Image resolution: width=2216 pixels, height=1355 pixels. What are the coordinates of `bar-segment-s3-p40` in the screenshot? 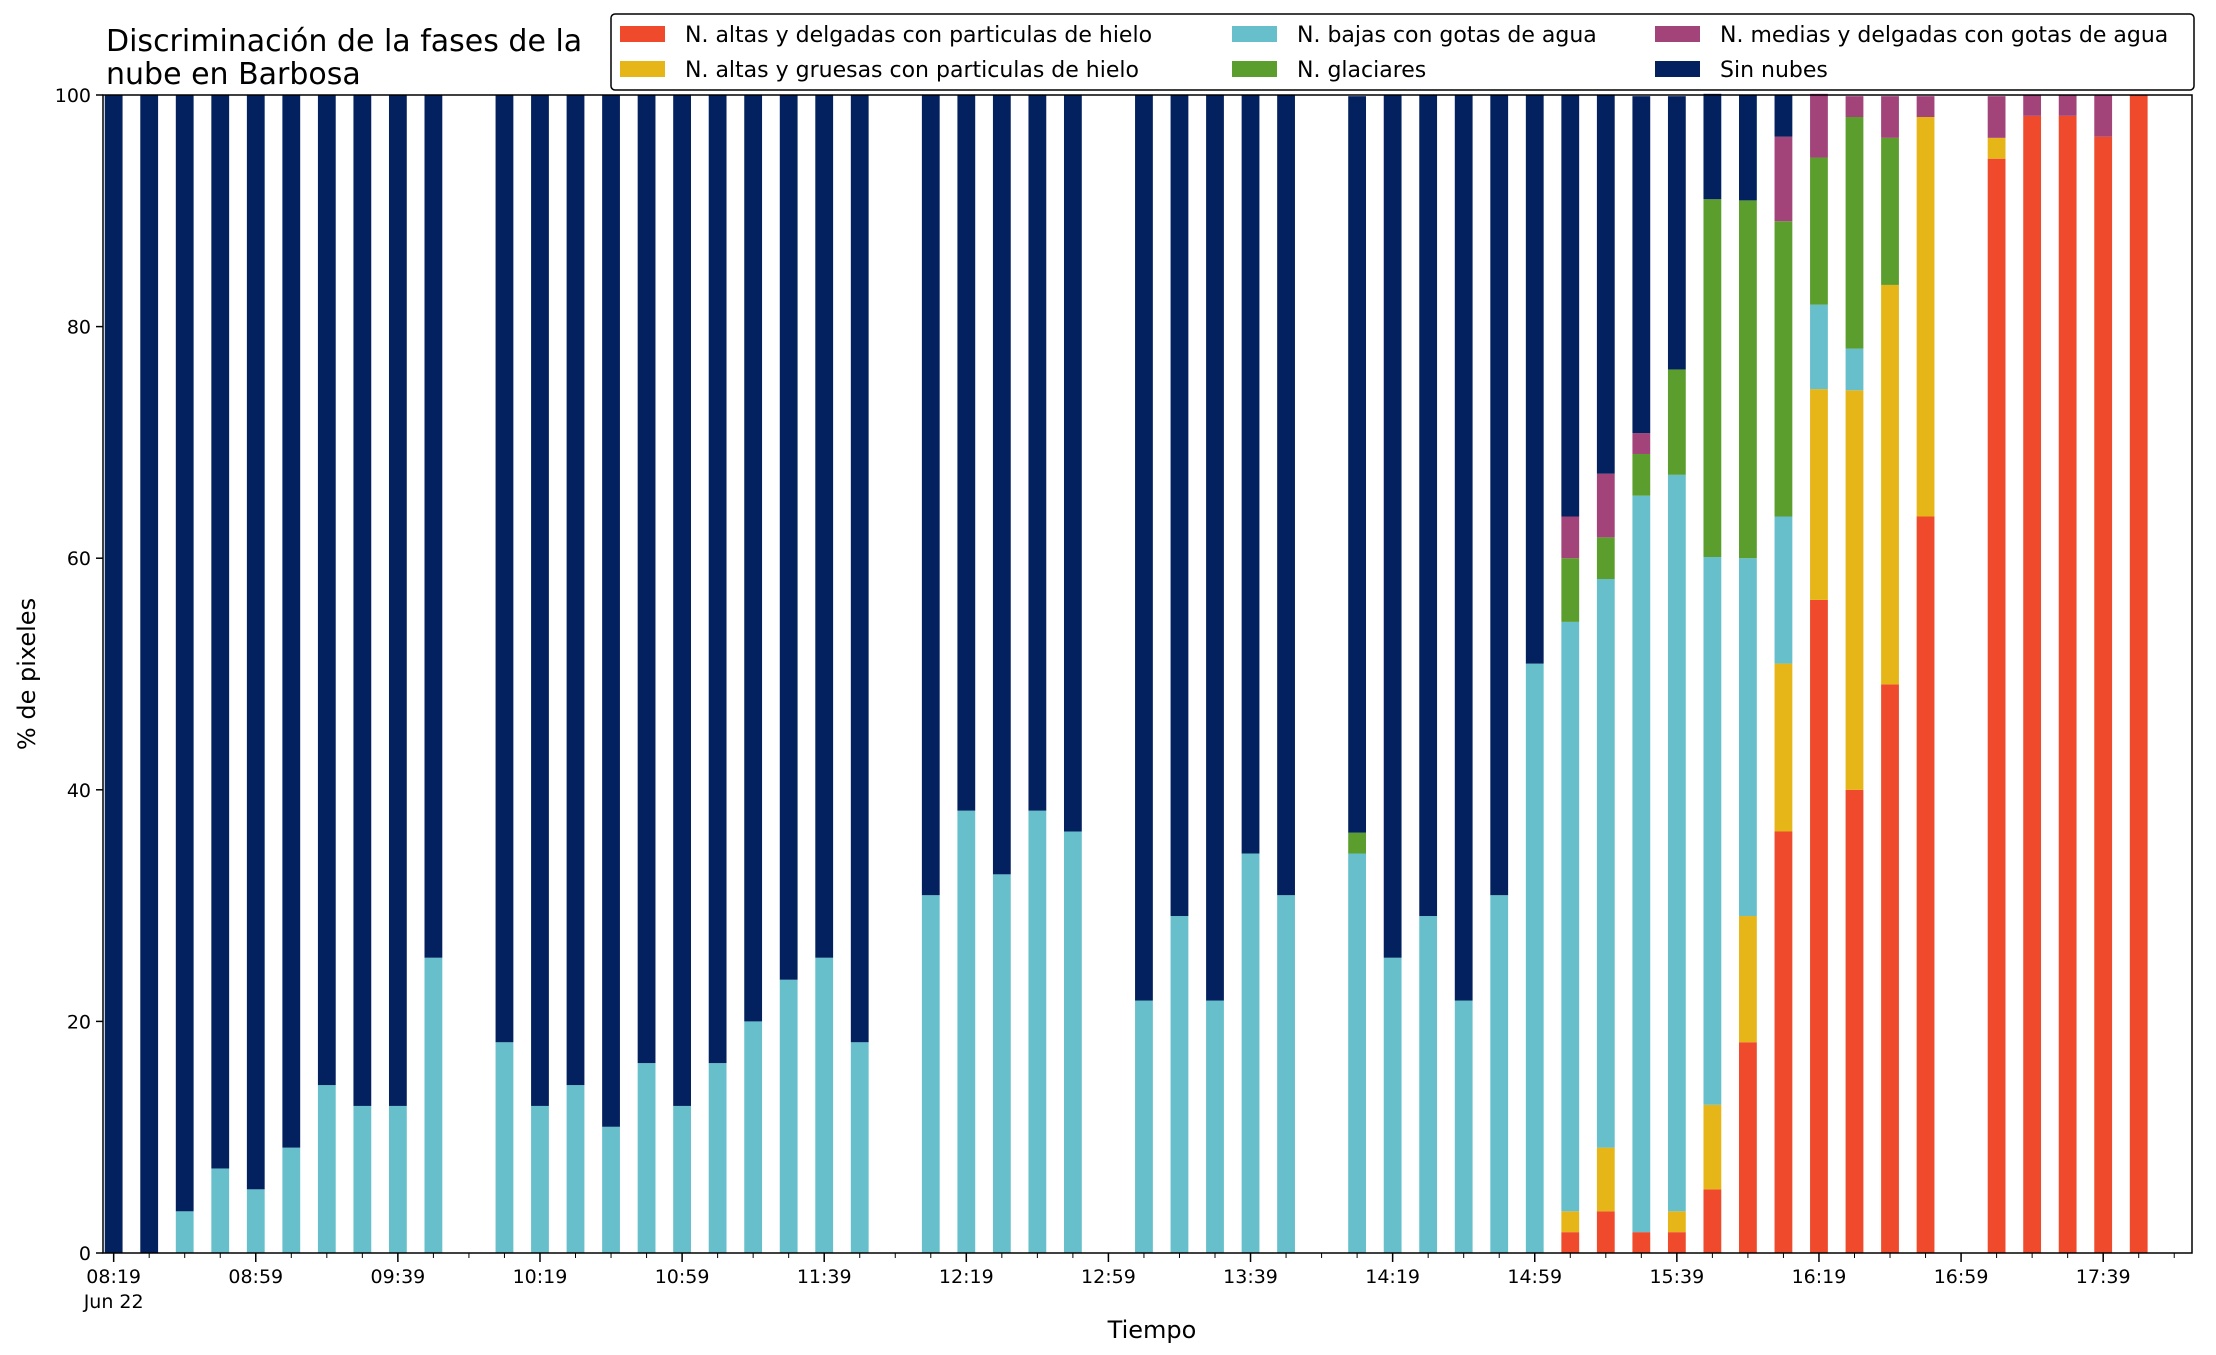 It's located at (1641, 474).